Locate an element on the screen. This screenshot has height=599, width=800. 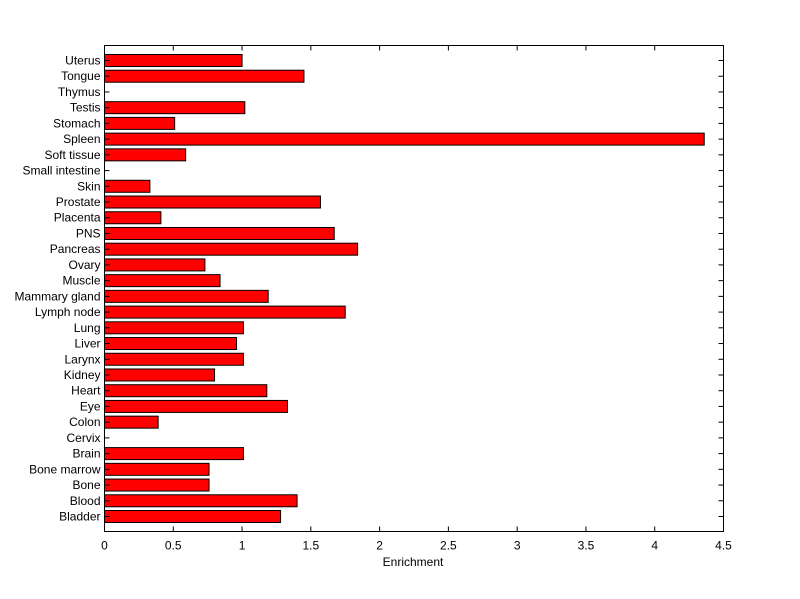
category-label-ovary: Ovary is located at coordinates (84, 265).